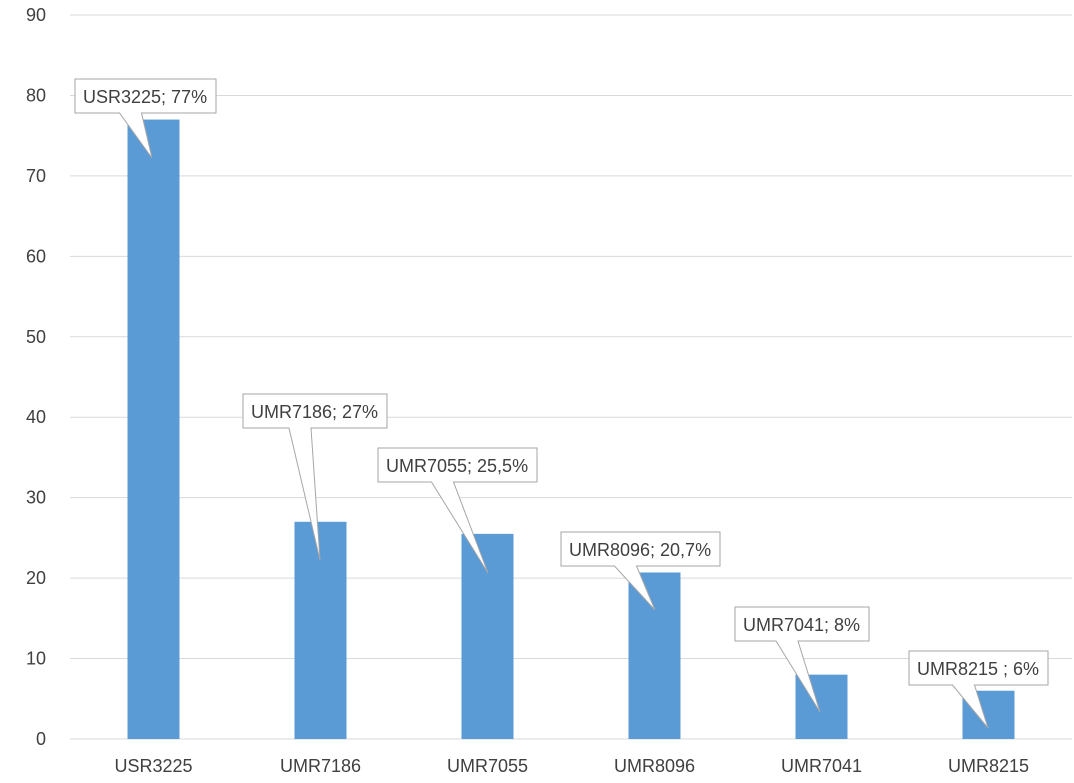  Describe the element at coordinates (654, 766) in the screenshot. I see `x-tick-label: UMR8096` at that location.